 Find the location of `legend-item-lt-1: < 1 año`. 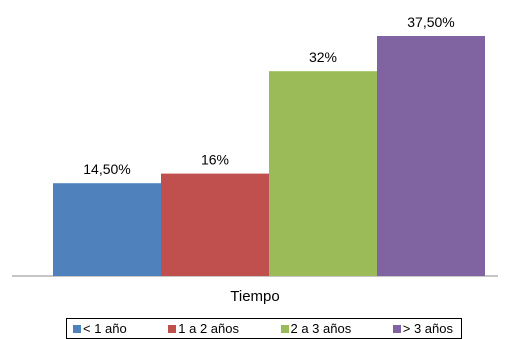

legend-item-lt-1: < 1 año is located at coordinates (100, 328).